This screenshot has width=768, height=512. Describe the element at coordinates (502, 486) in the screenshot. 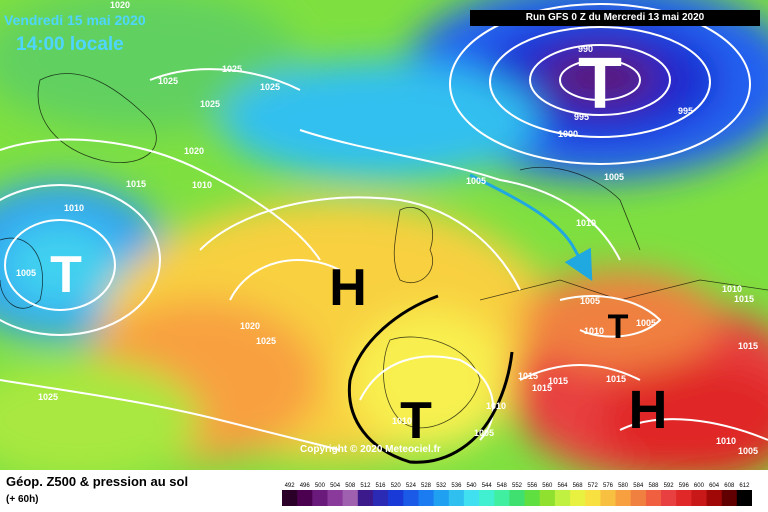

I see `scale-tick-label: 548` at that location.